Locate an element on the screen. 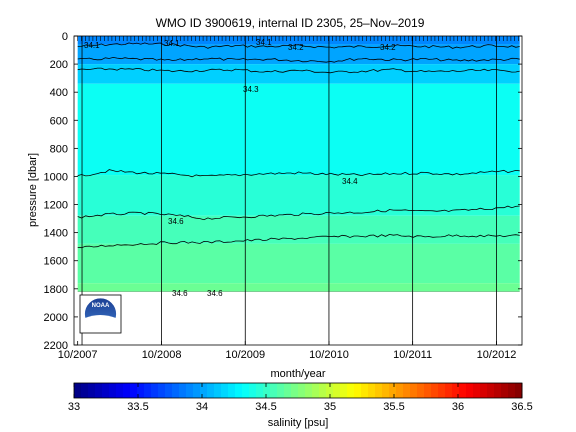 The width and height of the screenshot is (576, 432). colorbar-frame is located at coordinates (298, 390).